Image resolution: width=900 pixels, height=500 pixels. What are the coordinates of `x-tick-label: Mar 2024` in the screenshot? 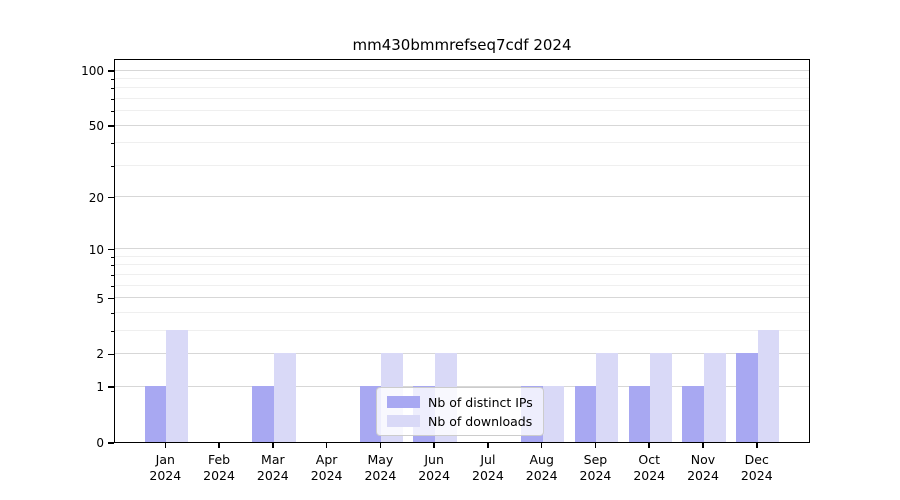 It's located at (273, 468).